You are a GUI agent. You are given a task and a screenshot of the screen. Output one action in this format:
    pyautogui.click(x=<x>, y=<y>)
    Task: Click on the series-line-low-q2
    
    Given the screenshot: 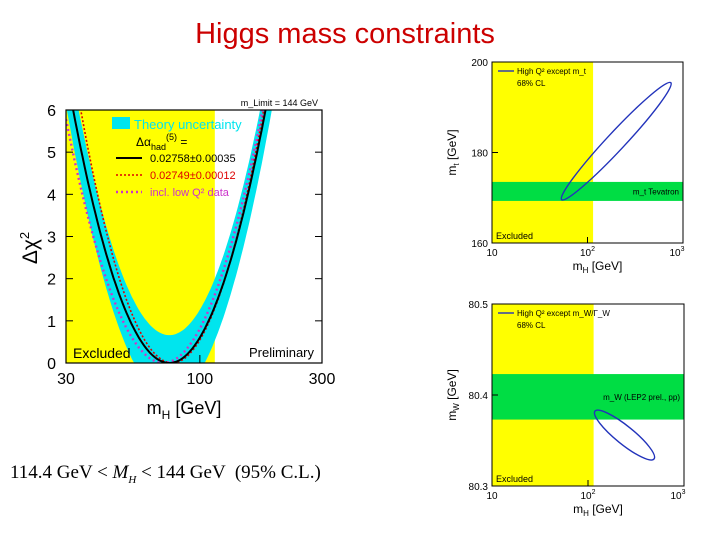 What is the action you would take?
    pyautogui.click(x=165, y=236)
    